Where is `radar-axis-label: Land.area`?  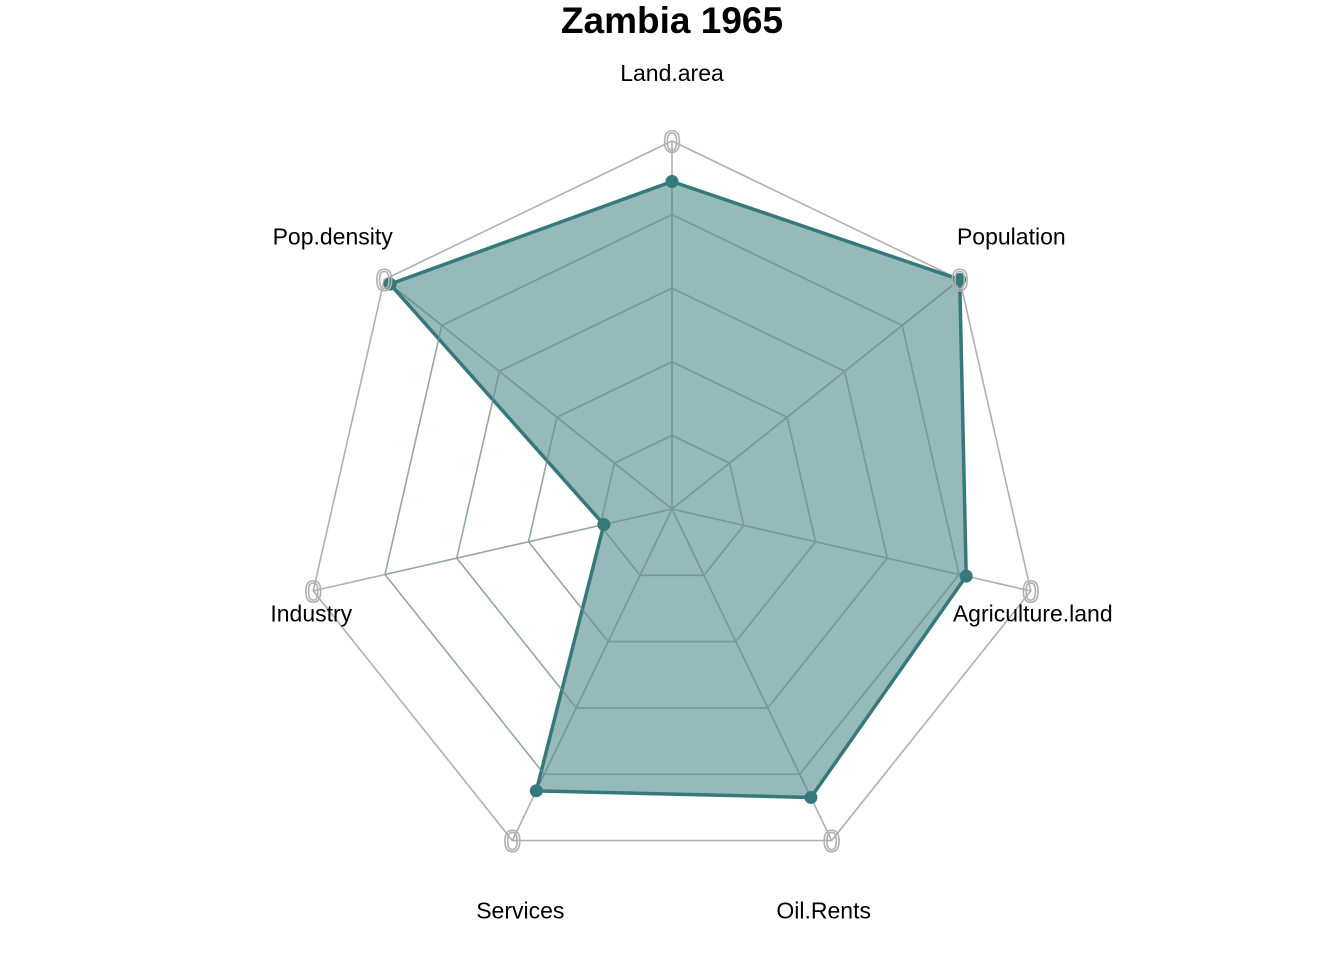
radar-axis-label: Land.area is located at coordinates (672, 73).